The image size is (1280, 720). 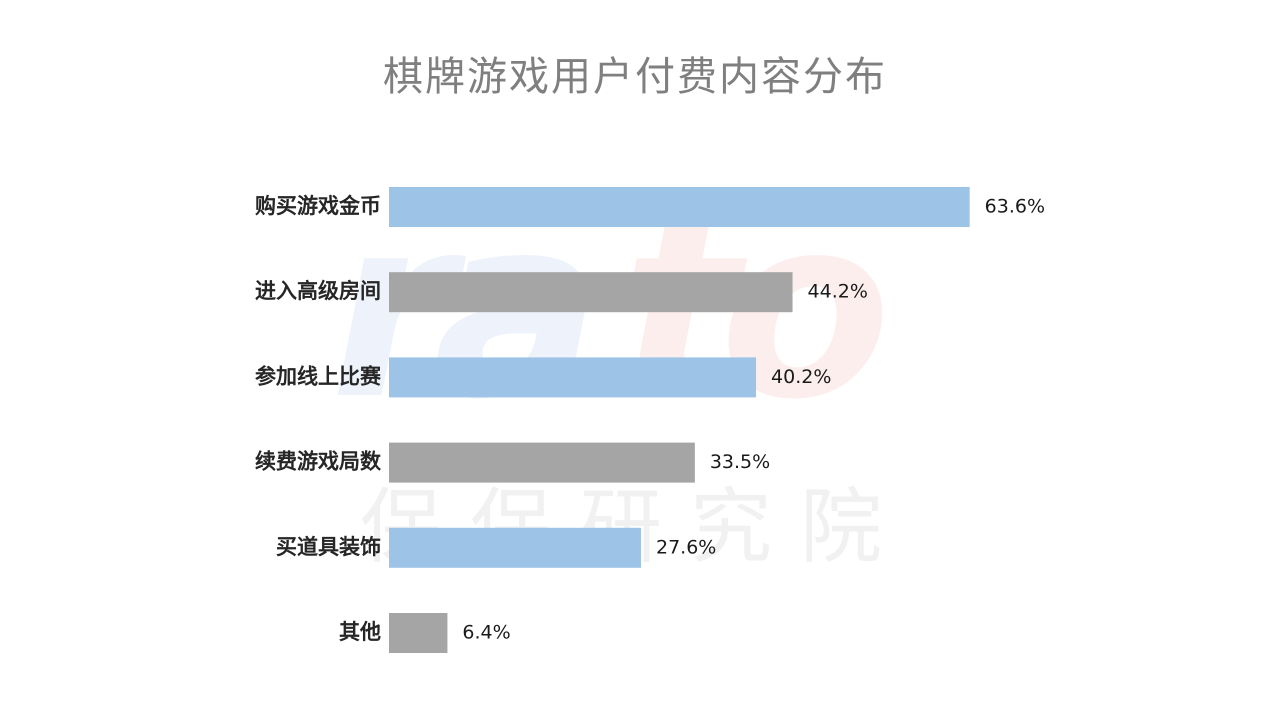 What do you see at coordinates (686, 547) in the screenshot?
I see `value-label-5: 27.6%` at bounding box center [686, 547].